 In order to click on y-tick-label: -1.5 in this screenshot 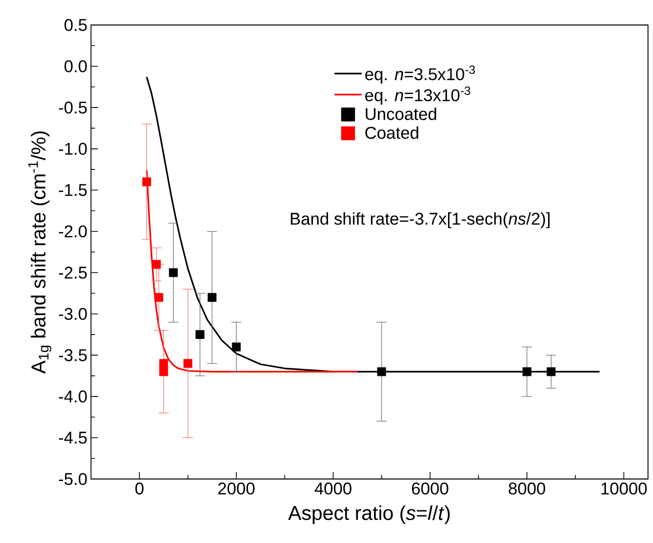, I will do `click(72, 190)`.